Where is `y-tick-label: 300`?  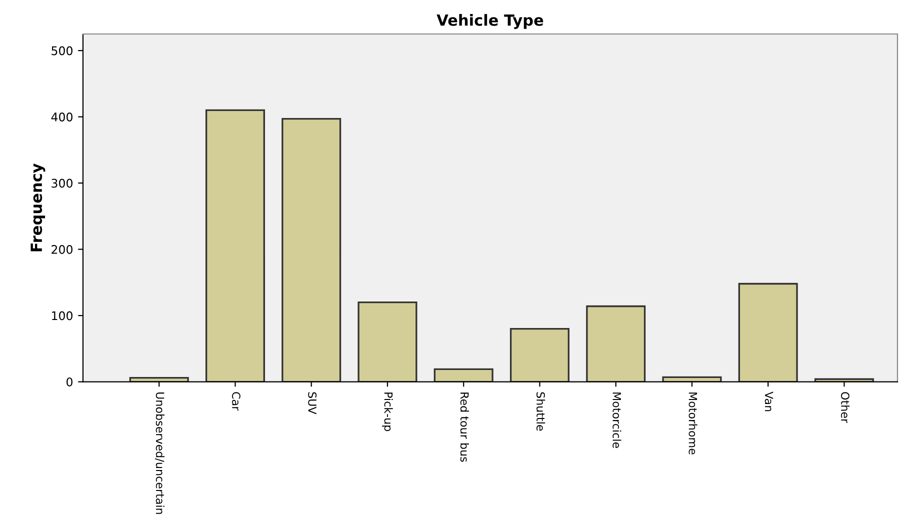 y-tick-label: 300 is located at coordinates (62, 183).